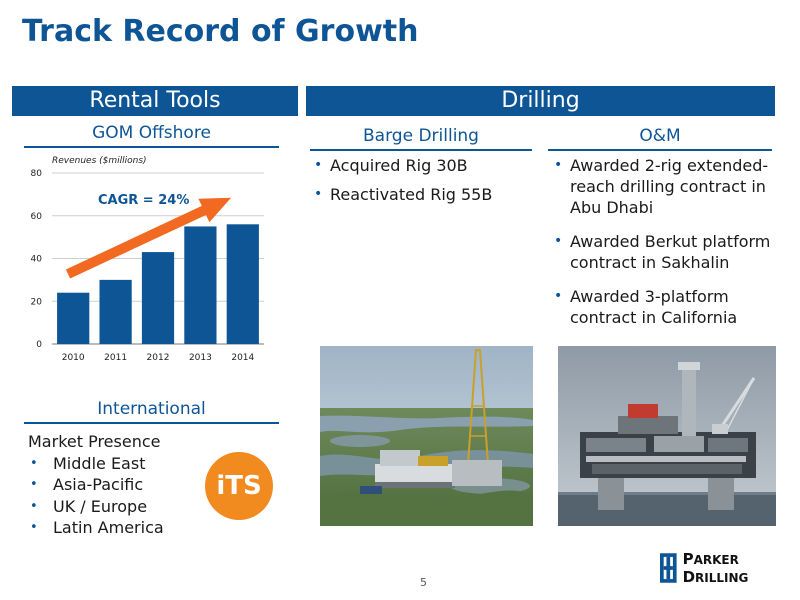 The image size is (800, 600). Describe the element at coordinates (37, 302) in the screenshot. I see `y-tick-label: 20` at that location.